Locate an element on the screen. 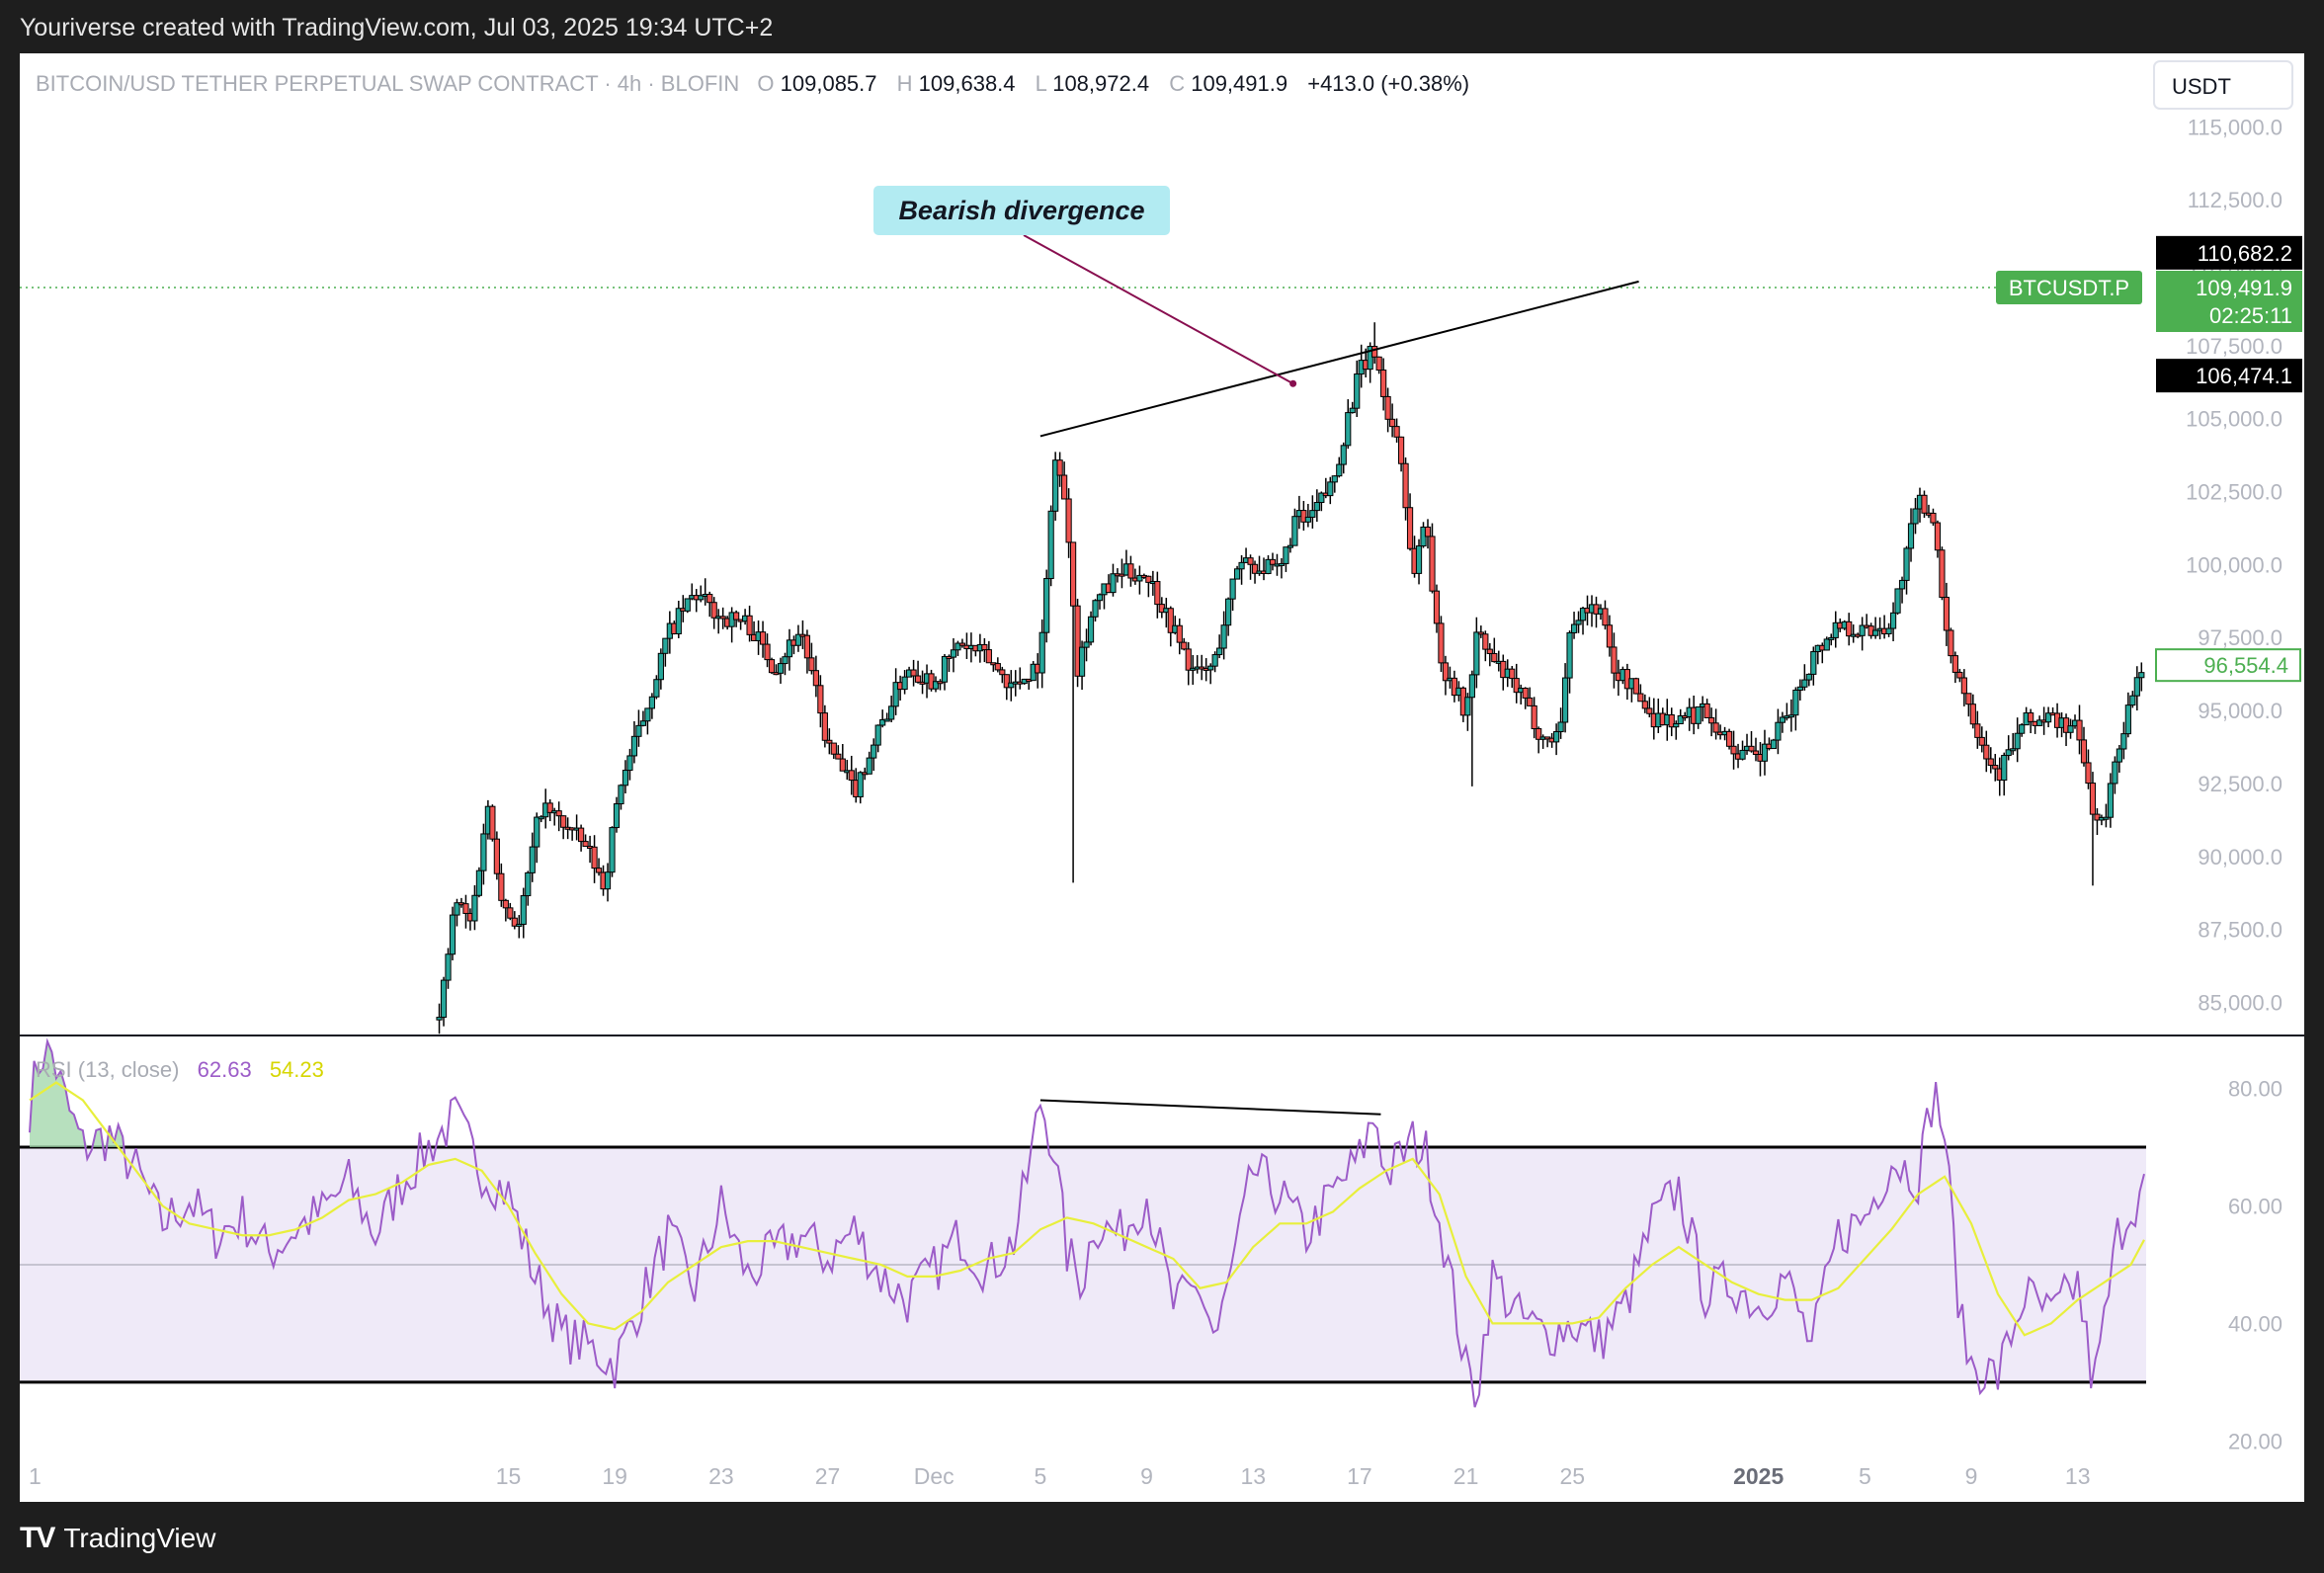  rsi-ma-line is located at coordinates (1087, 1209).